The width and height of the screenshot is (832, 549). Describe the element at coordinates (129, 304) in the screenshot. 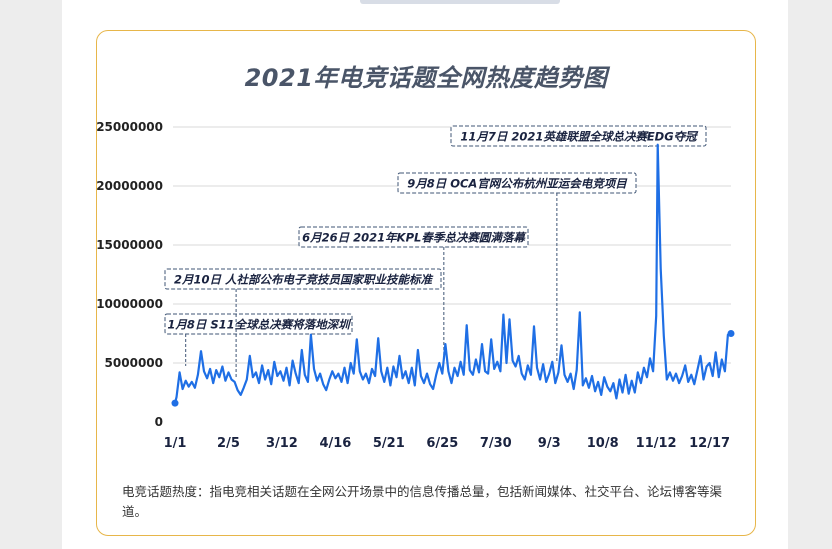

I see `y-tick-label: 10000000` at that location.